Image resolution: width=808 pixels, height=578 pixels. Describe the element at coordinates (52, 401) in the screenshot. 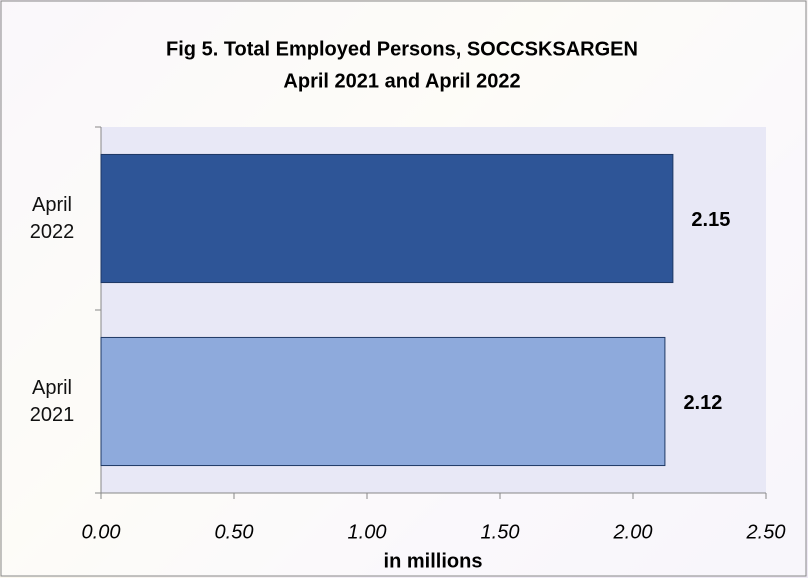

I see `y-tick-label: April 2021` at that location.